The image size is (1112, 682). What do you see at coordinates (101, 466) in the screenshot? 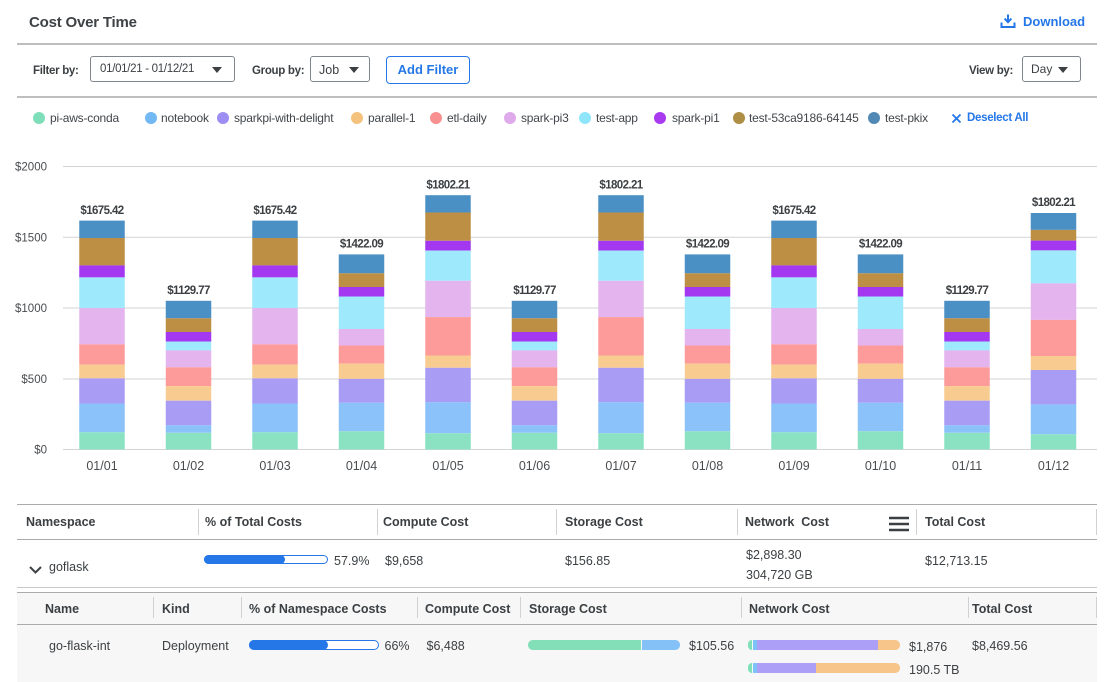
I see `svg-text: 01/01` at bounding box center [101, 466].